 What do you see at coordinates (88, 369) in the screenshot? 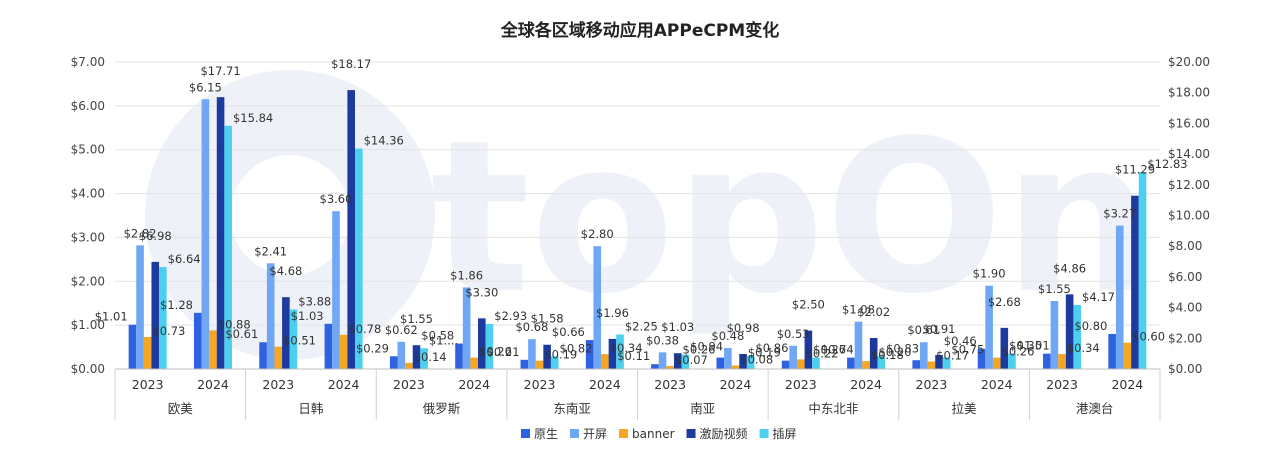
I see `y-left-tick-label: $0.00` at bounding box center [88, 369].